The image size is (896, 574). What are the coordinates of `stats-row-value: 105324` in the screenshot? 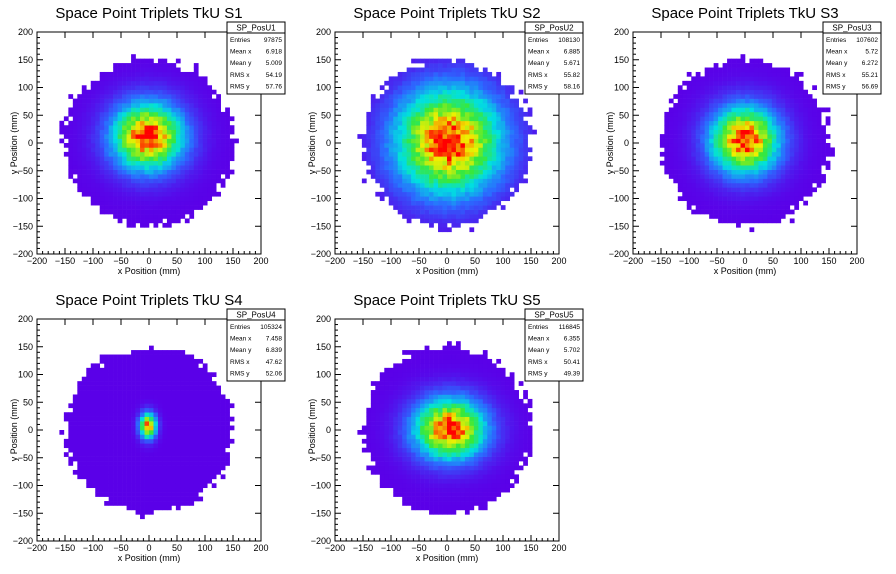 It's located at (271, 327).